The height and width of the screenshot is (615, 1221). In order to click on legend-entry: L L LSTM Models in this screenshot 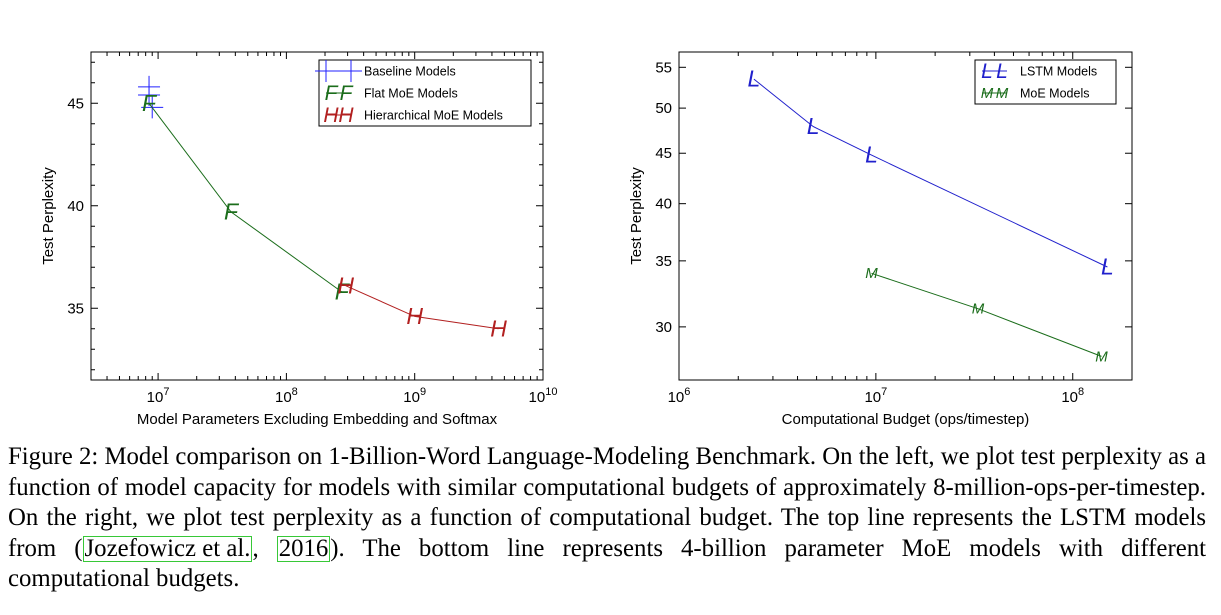, I will do `click(1039, 71)`.